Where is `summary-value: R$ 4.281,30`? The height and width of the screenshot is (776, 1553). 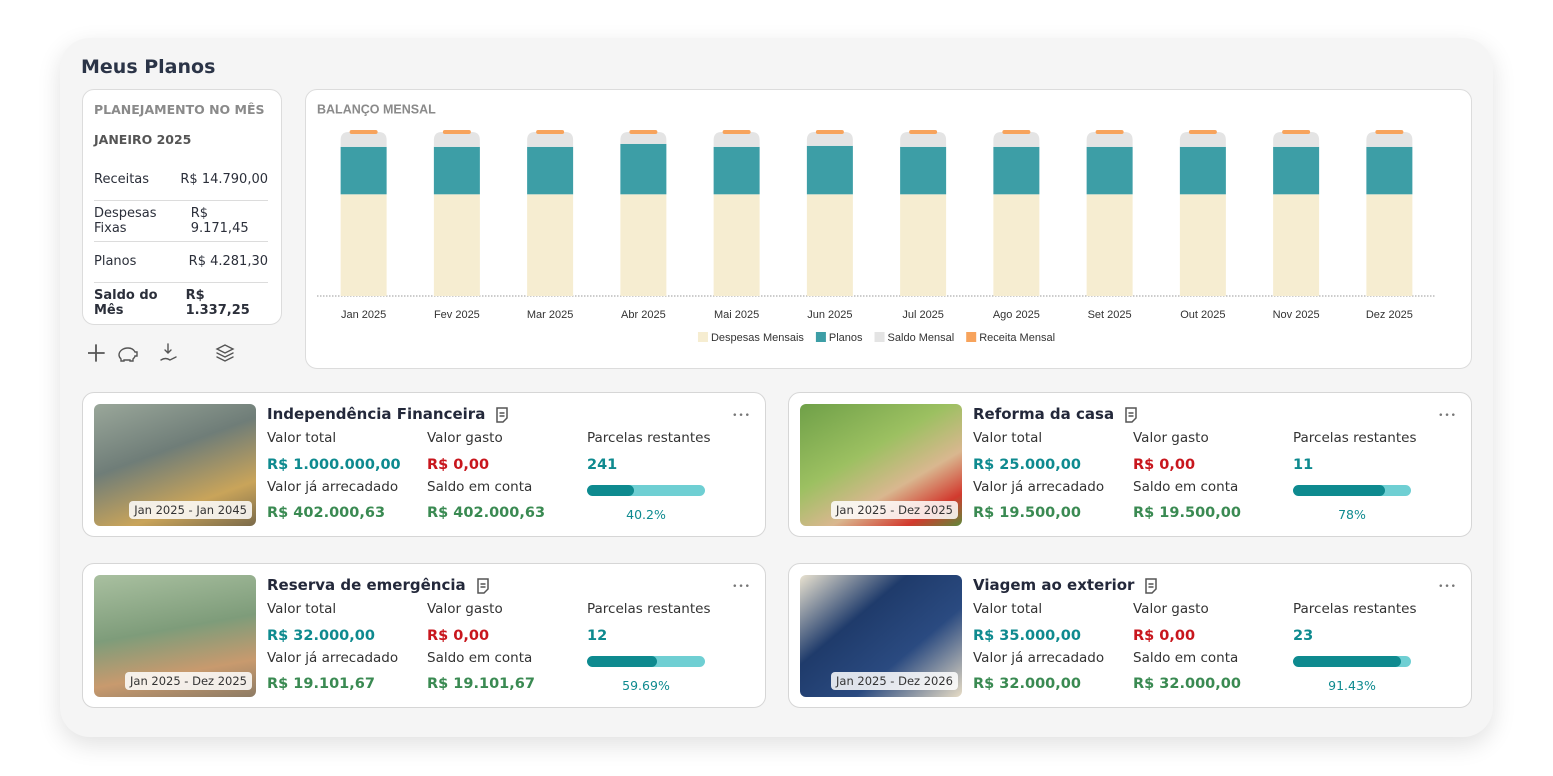
summary-value: R$ 4.281,30 is located at coordinates (228, 261).